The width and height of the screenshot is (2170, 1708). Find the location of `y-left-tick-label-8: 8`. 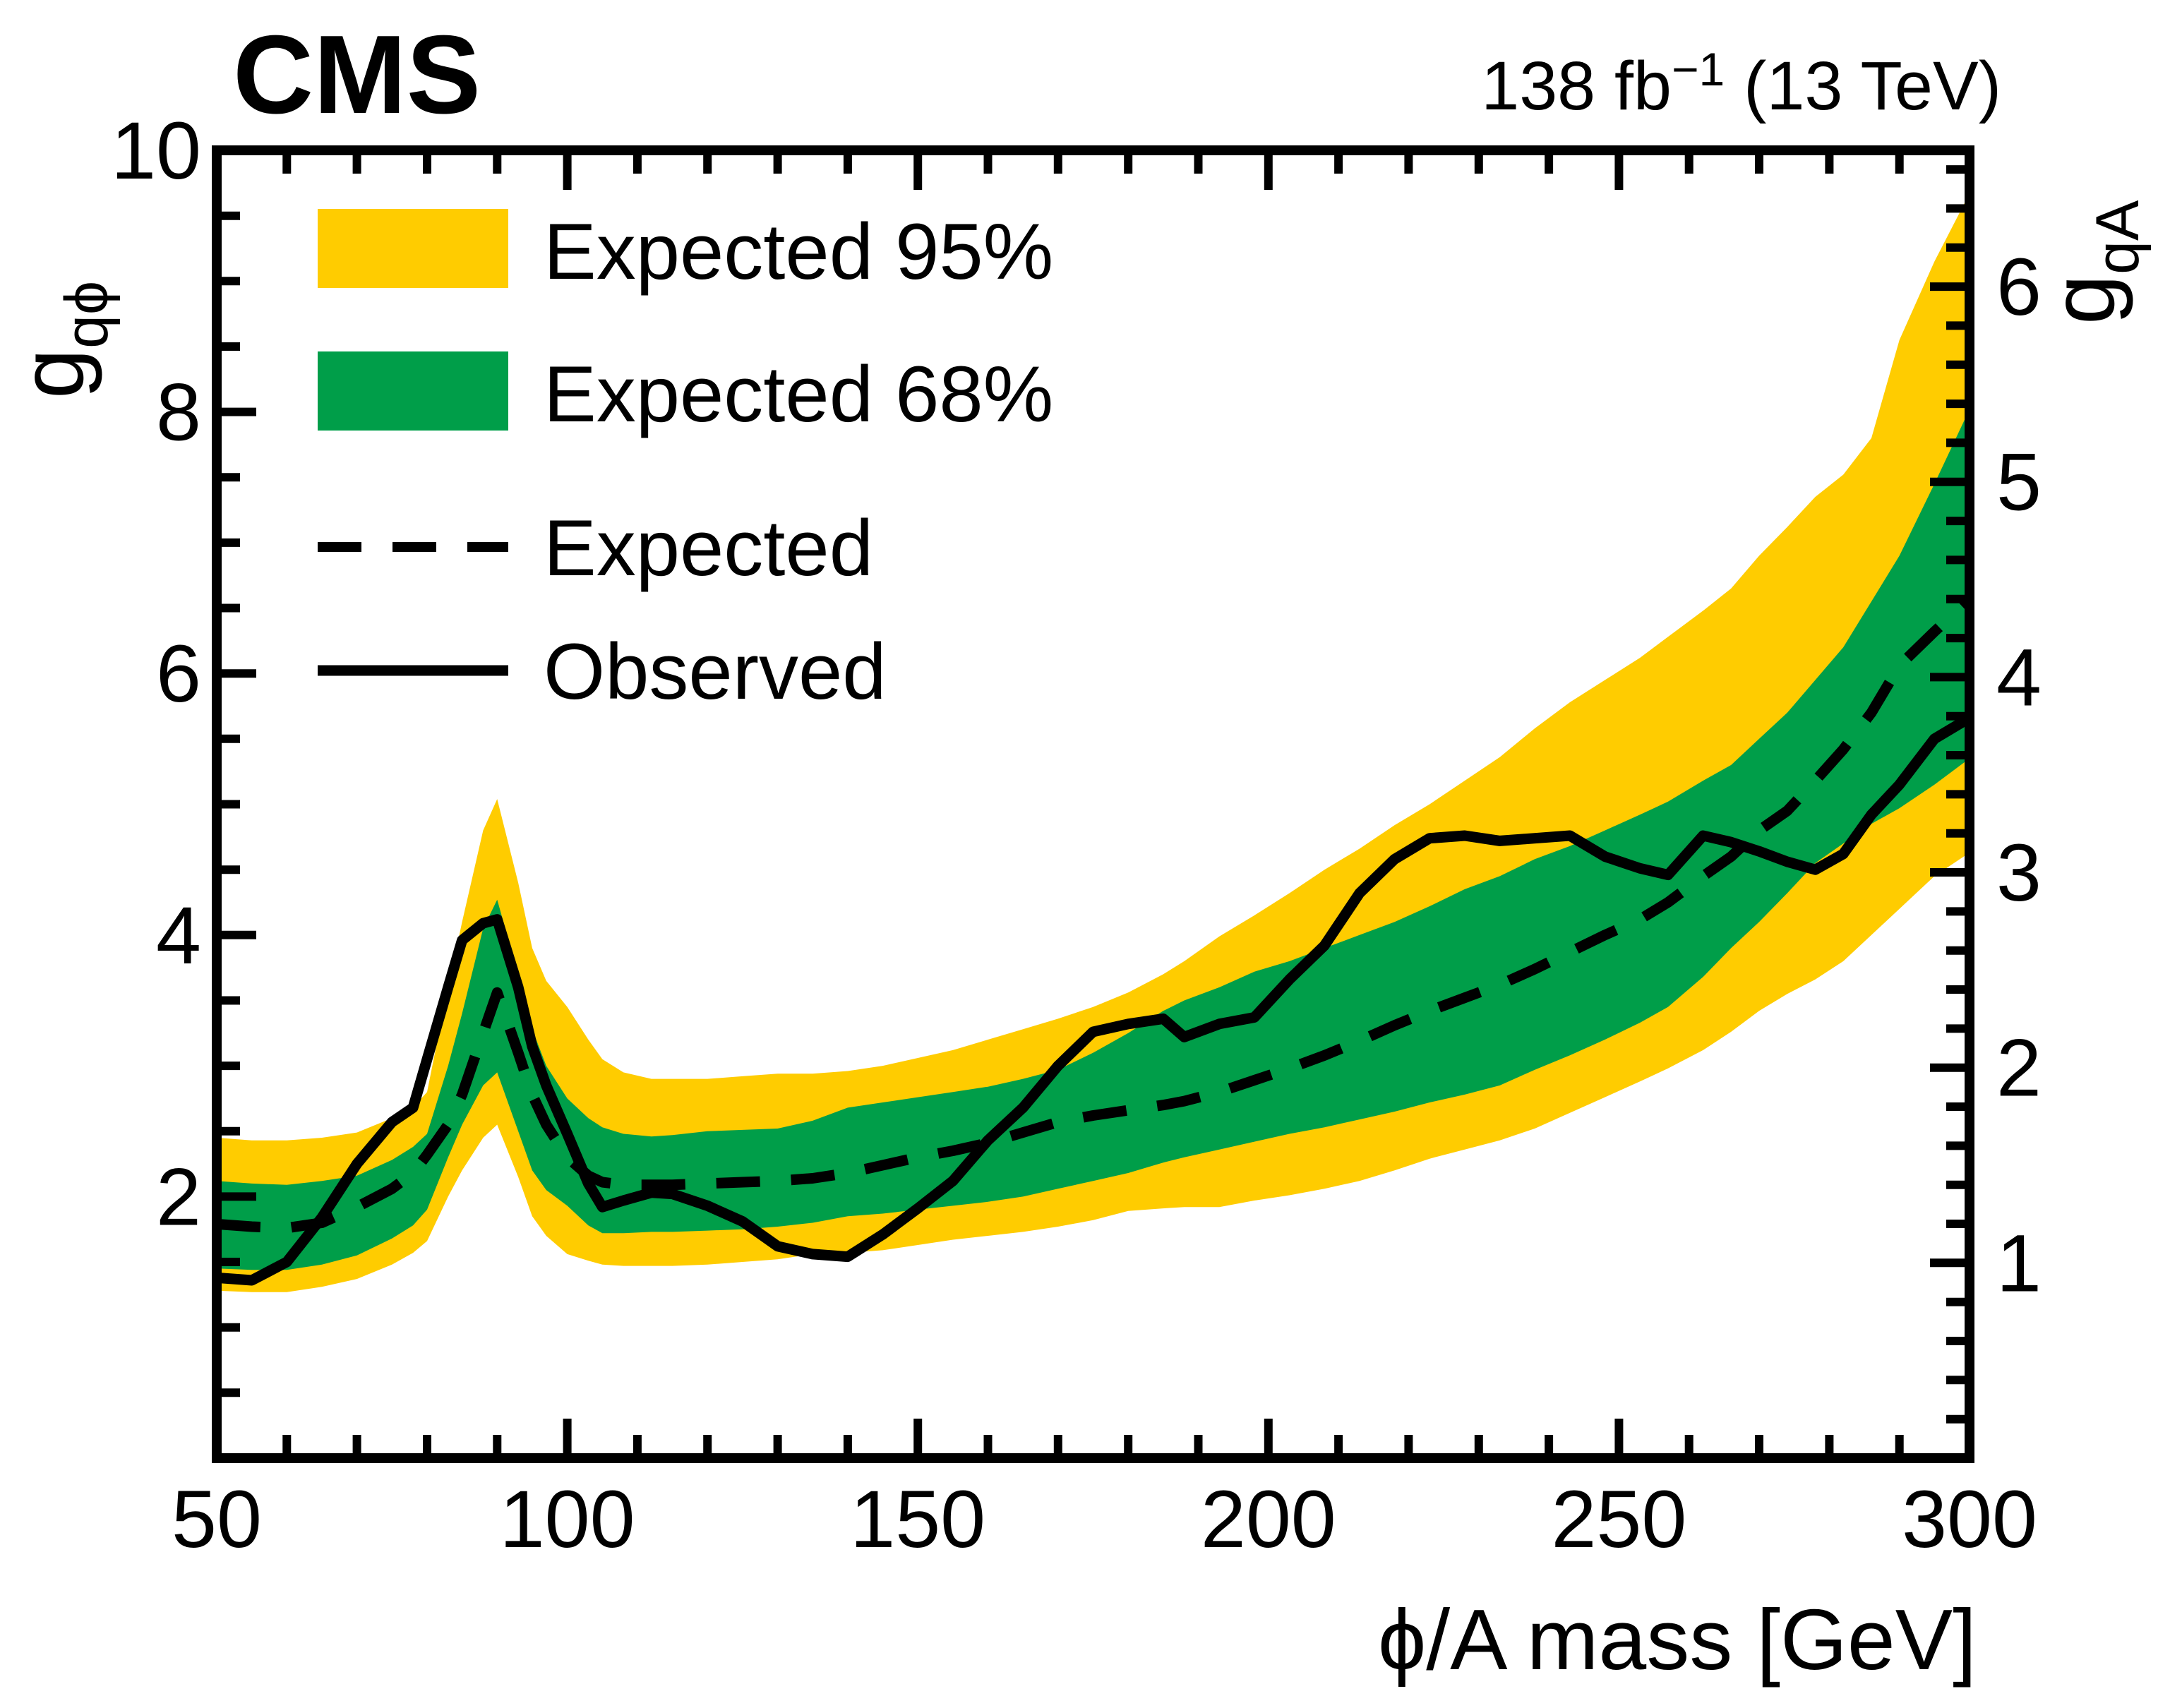

y-left-tick-label-8: 8 is located at coordinates (178, 413).